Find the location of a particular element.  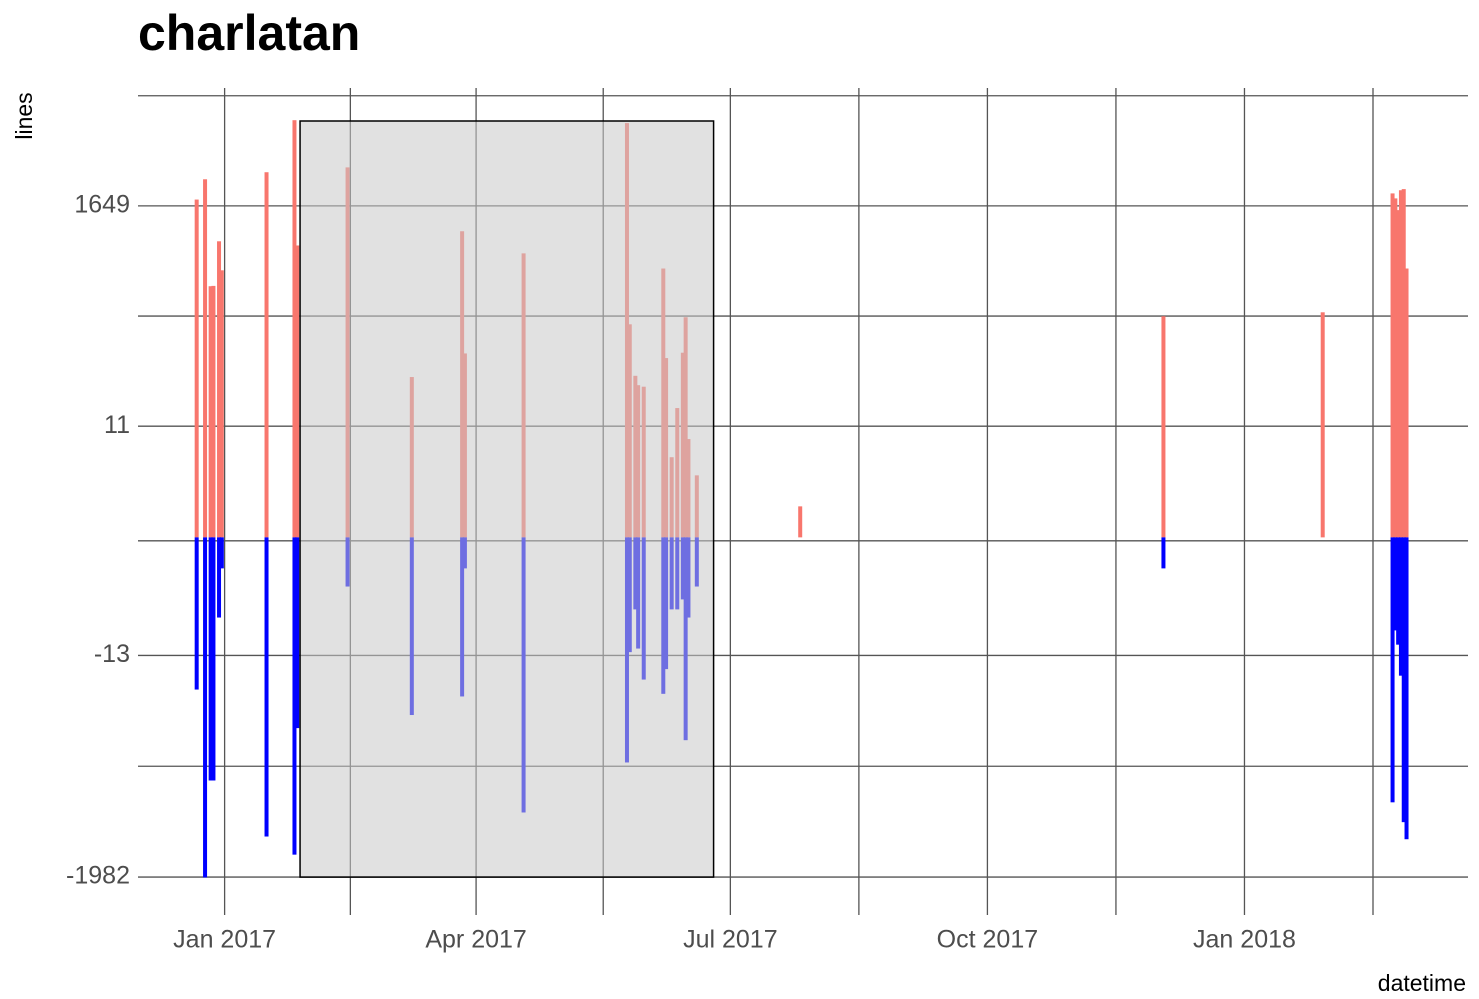

x-tick-label: Oct 2017 is located at coordinates (987, 940).